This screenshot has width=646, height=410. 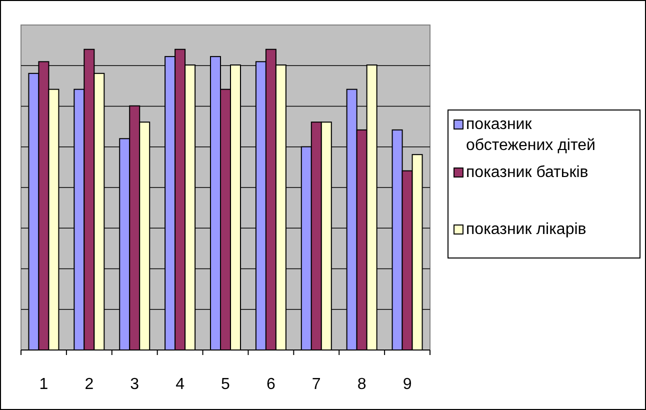 What do you see at coordinates (316, 384) in the screenshot?
I see `x-tick-label: 7` at bounding box center [316, 384].